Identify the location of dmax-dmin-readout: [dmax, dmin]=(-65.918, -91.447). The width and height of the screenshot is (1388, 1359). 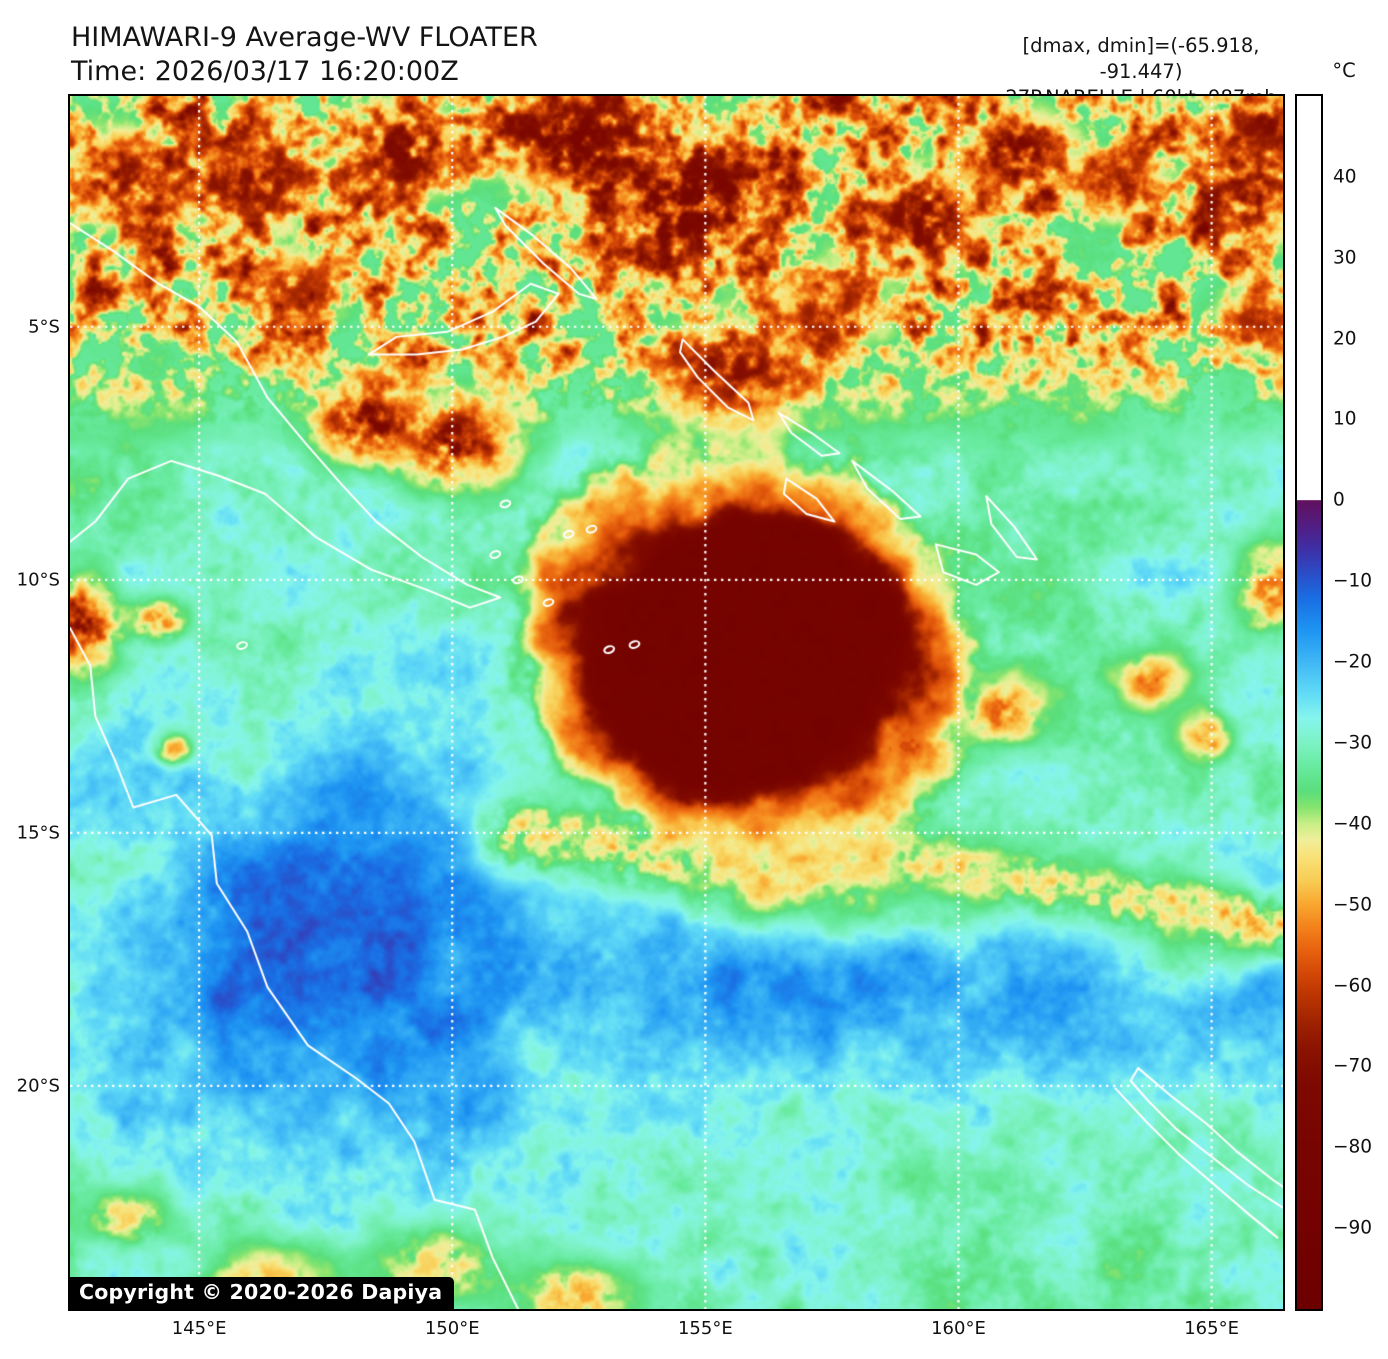
(1141, 58).